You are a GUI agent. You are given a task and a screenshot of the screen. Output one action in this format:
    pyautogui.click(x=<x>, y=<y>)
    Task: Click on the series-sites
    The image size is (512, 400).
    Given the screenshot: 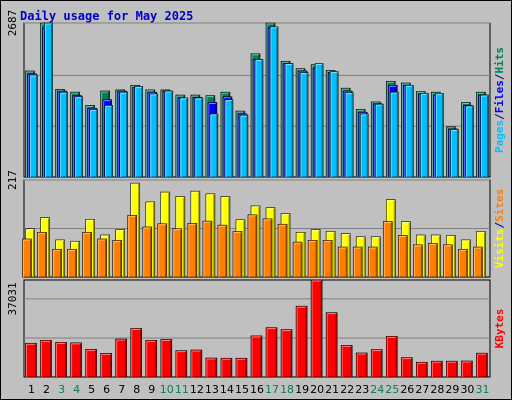 What is the action you would take?
    pyautogui.click(x=252, y=246)
    